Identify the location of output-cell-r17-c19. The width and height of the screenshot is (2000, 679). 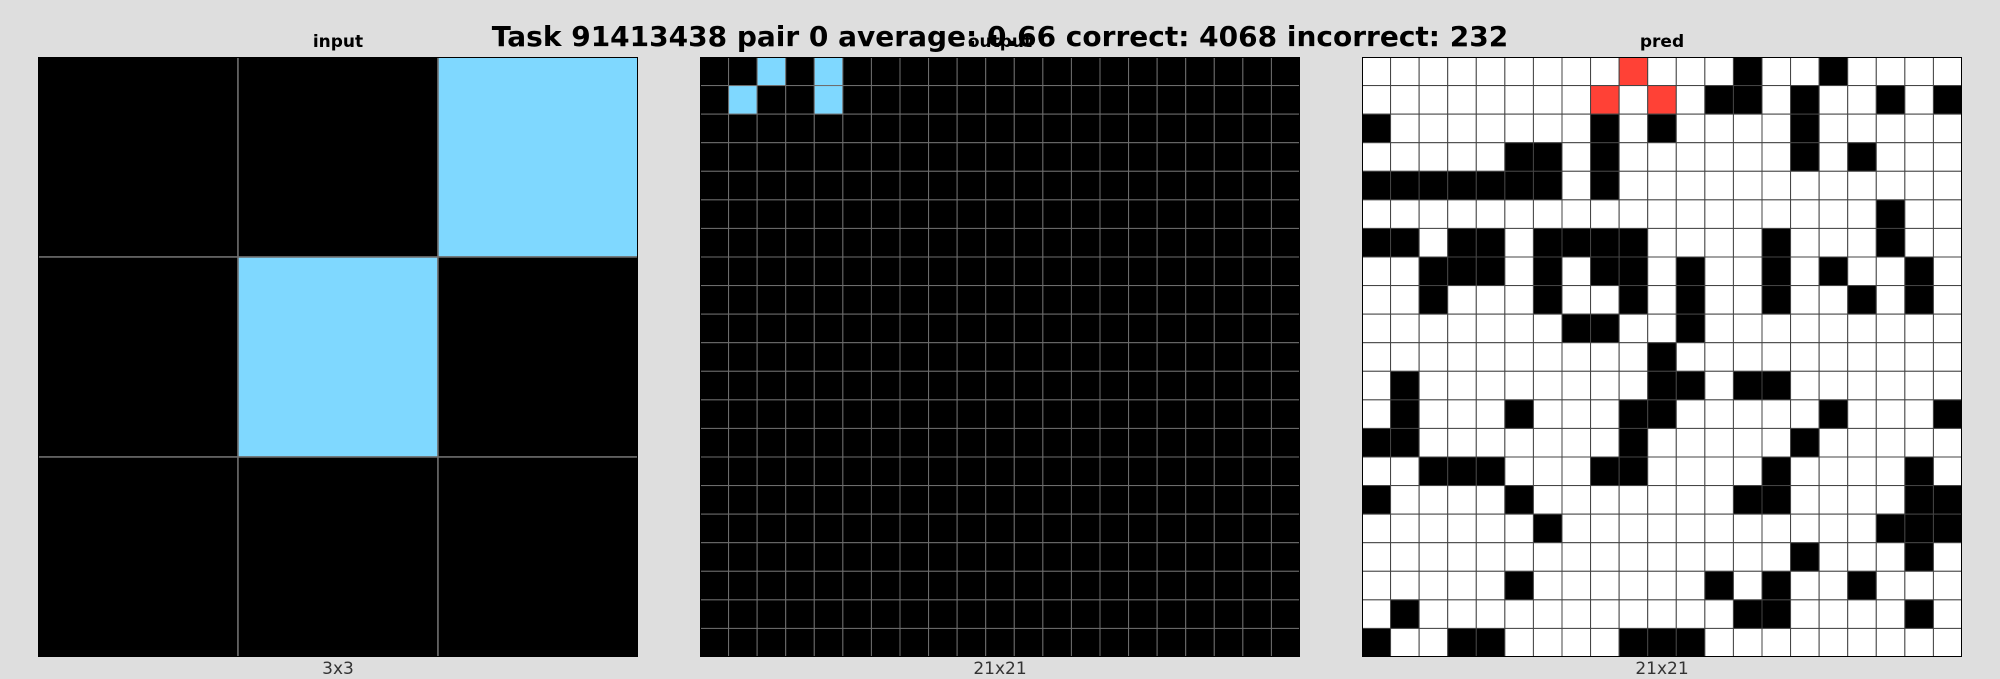
(1257, 557).